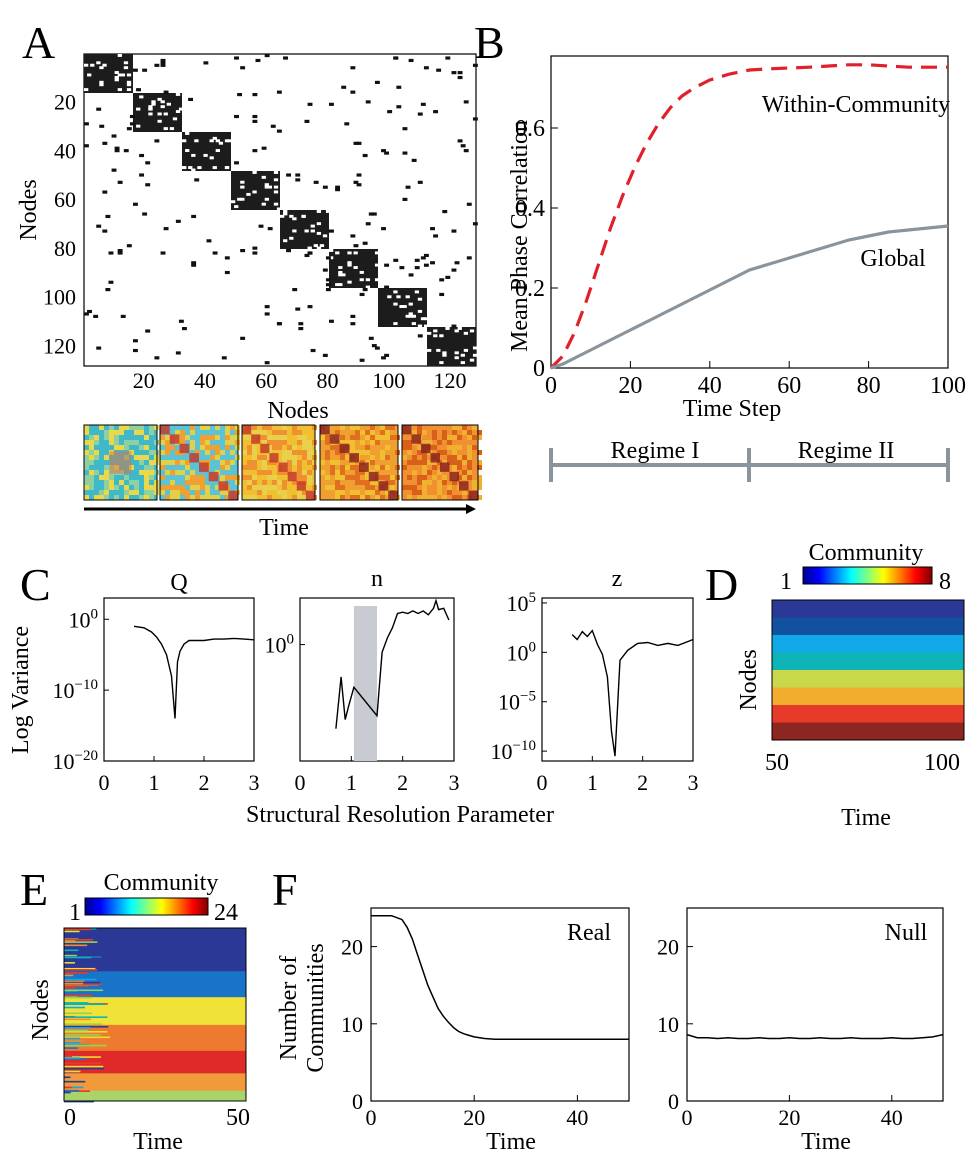 The image size is (970, 1154). Describe the element at coordinates (748, 216) in the screenshot. I see `within-community-line` at that location.